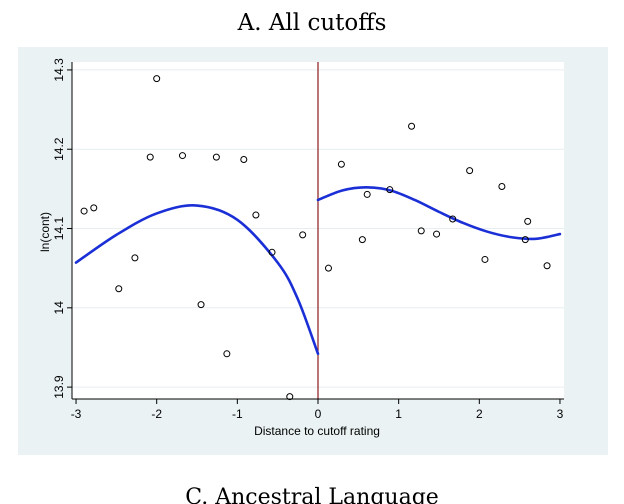 This screenshot has height=504, width=624. Describe the element at coordinates (439, 213) in the screenshot. I see `fit-line-right` at that location.